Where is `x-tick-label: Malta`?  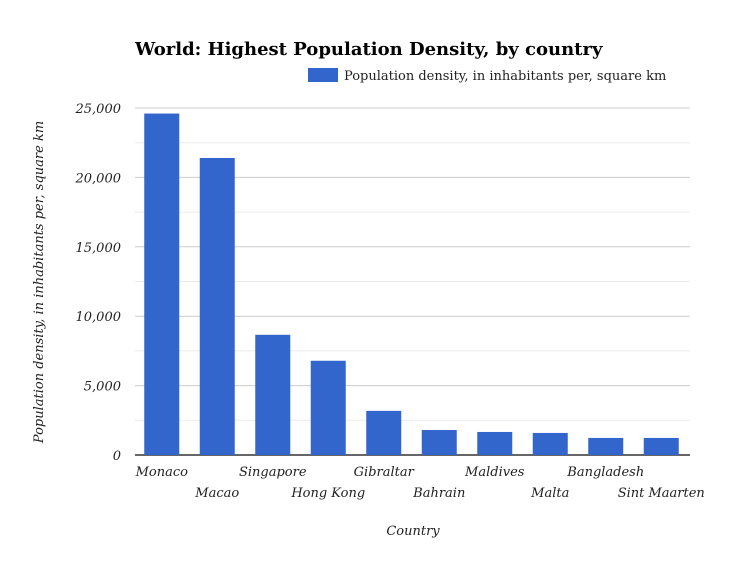
x-tick-label: Malta is located at coordinates (549, 493).